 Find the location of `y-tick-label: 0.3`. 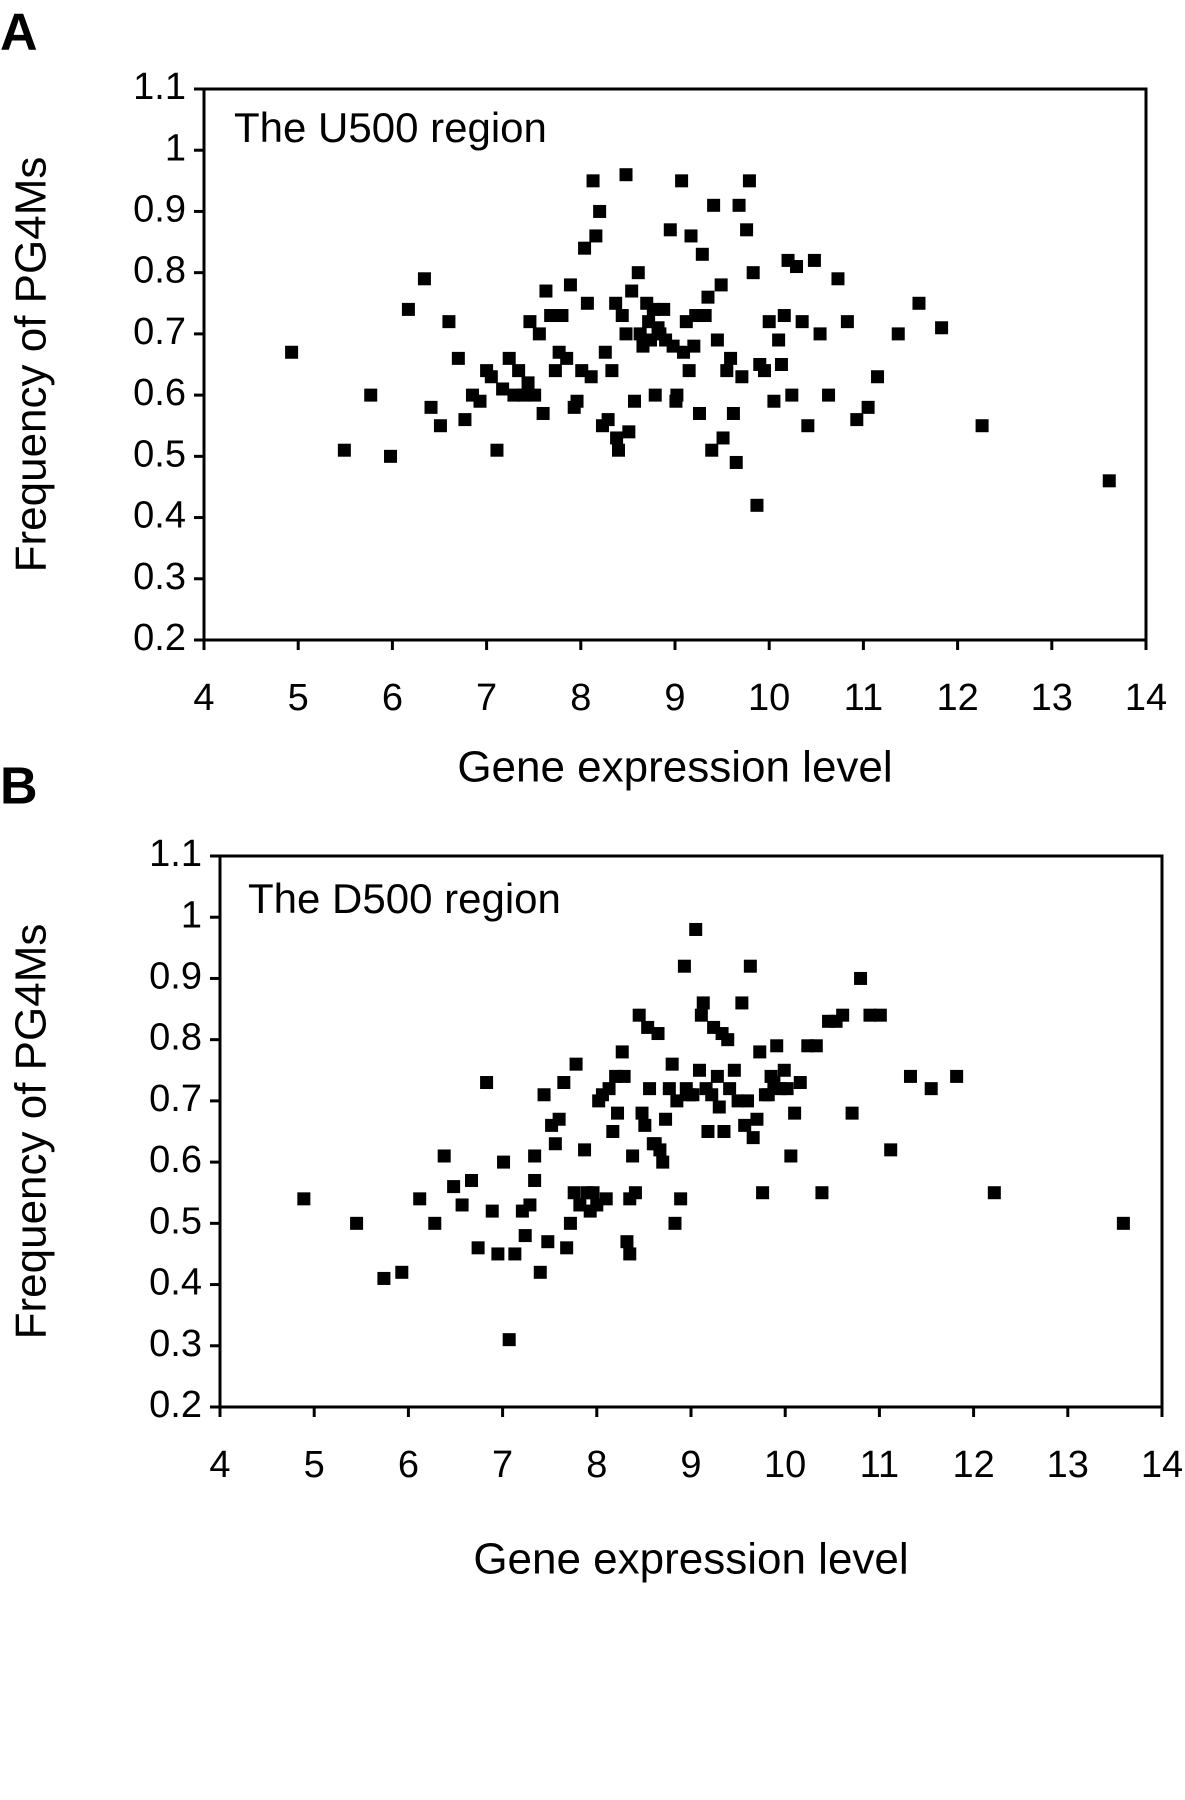

y-tick-label: 0.3 is located at coordinates (175, 1344).